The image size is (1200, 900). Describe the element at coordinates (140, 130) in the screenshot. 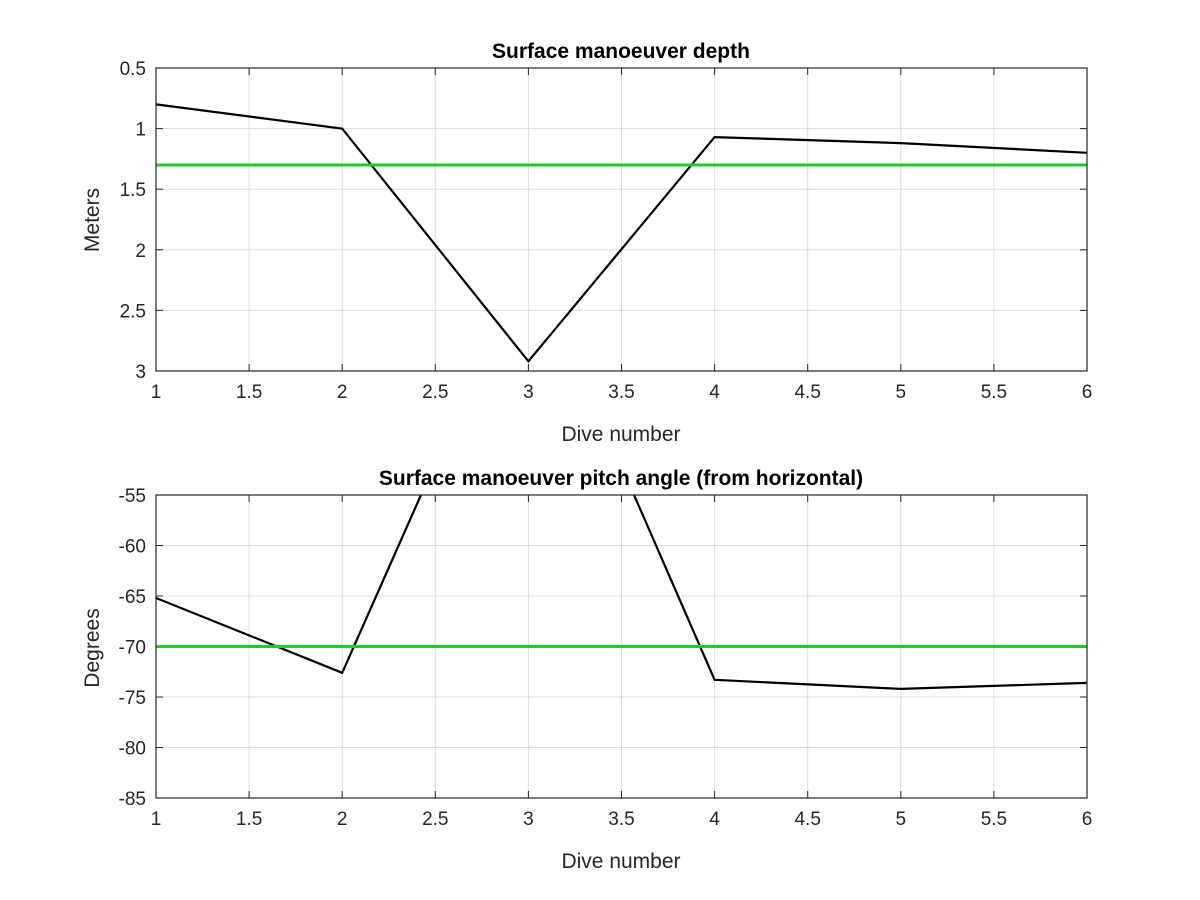

I see `depth-y-tick-label: 1` at that location.